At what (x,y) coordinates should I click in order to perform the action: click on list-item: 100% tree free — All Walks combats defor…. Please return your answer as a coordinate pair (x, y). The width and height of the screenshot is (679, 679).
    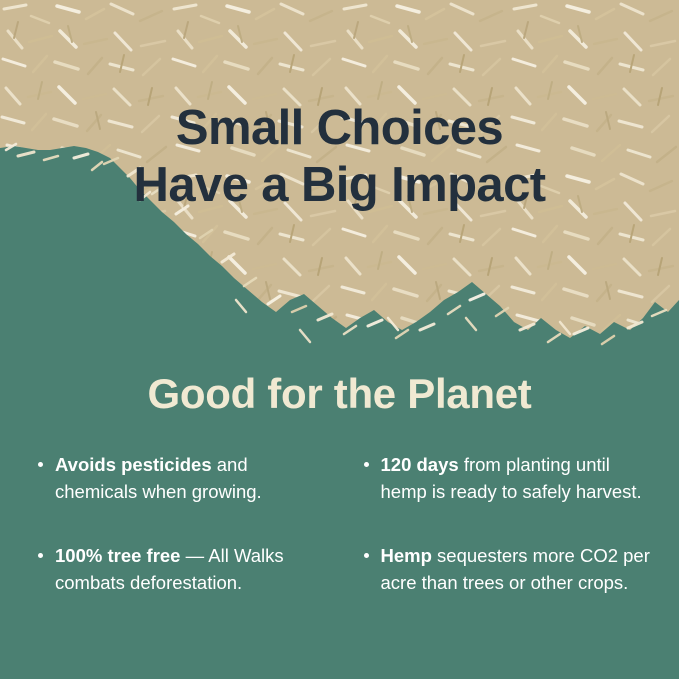
    Looking at the image, I should click on (179, 569).